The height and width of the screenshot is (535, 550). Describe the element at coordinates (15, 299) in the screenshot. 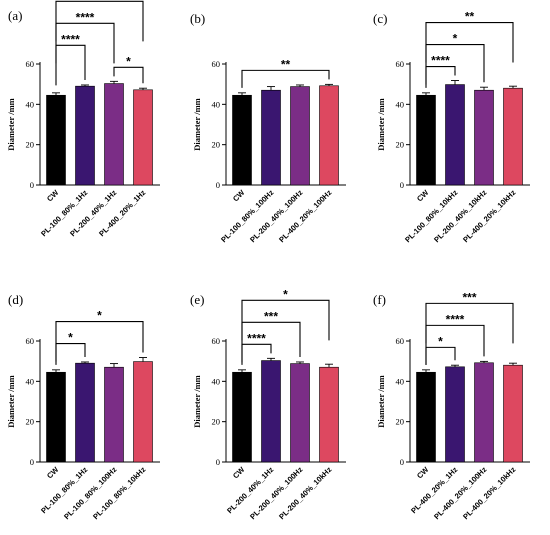

I see `panel-label: (d)` at that location.